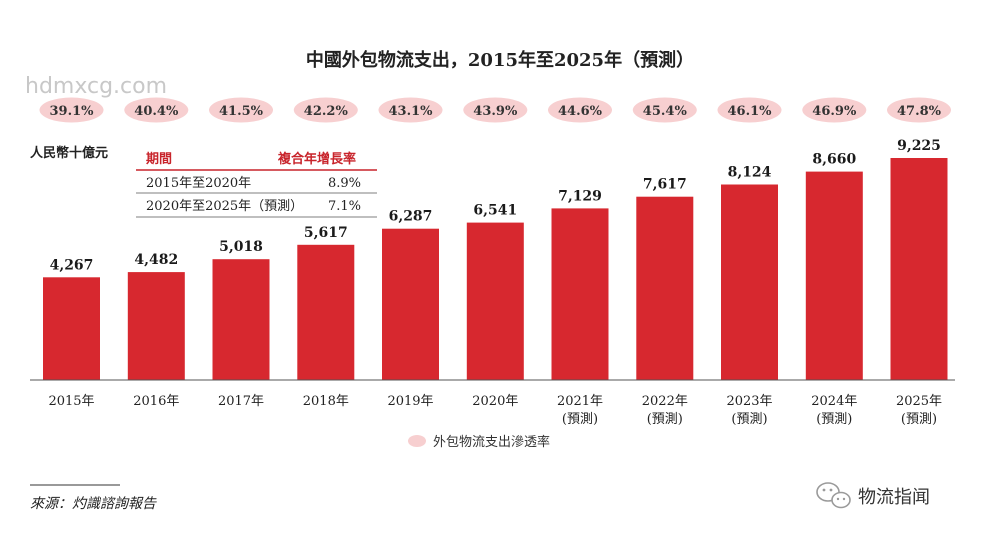  I want to click on rate-pill-label: 46.1%, so click(749, 111).